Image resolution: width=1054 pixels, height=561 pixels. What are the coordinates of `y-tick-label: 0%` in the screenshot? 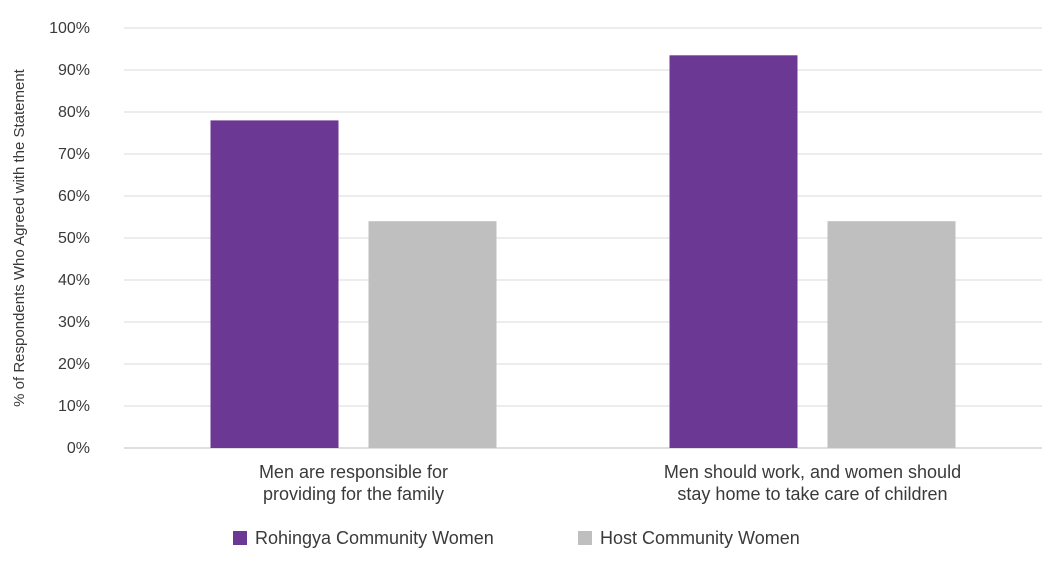 It's located at (78, 448).